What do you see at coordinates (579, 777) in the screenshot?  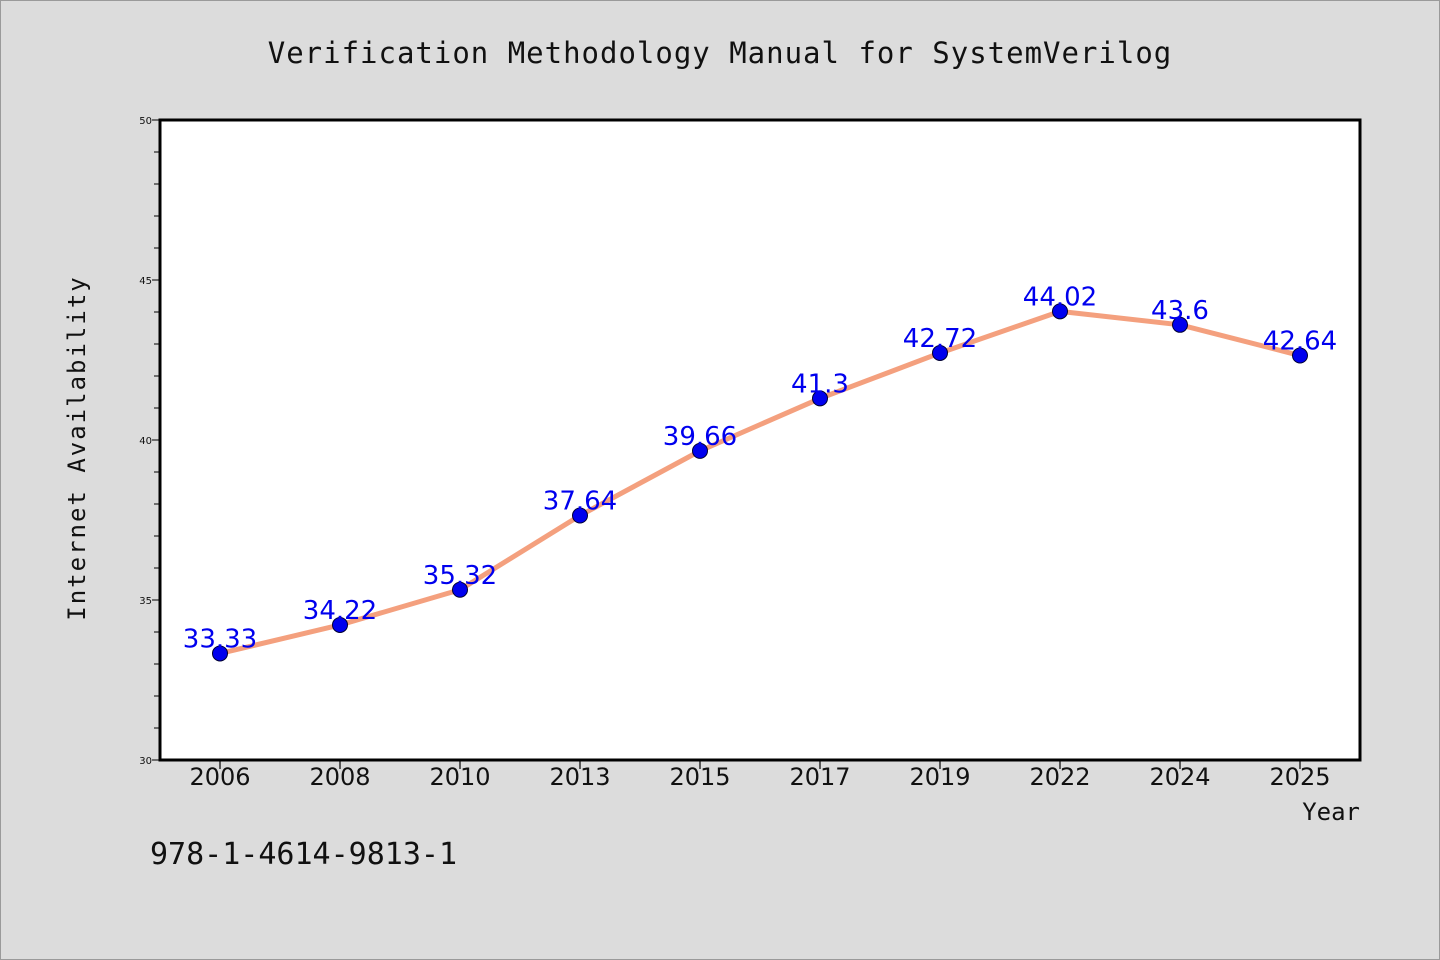 I see `x-tick-label: 2013` at bounding box center [579, 777].